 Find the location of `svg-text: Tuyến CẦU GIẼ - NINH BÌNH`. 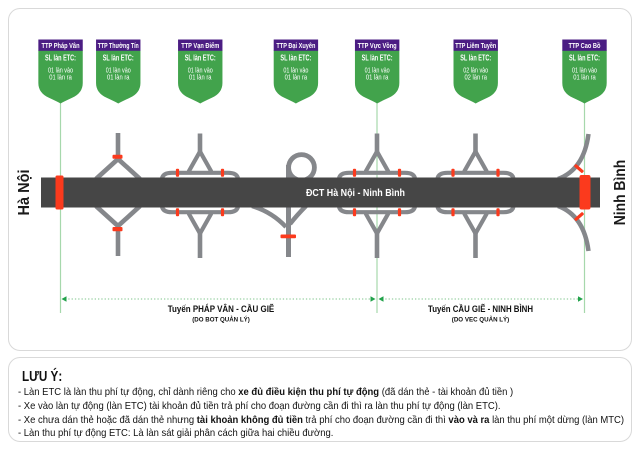

svg-text: Tuyến CẦU GIẼ - NINH BÌNH is located at coordinates (480, 309).